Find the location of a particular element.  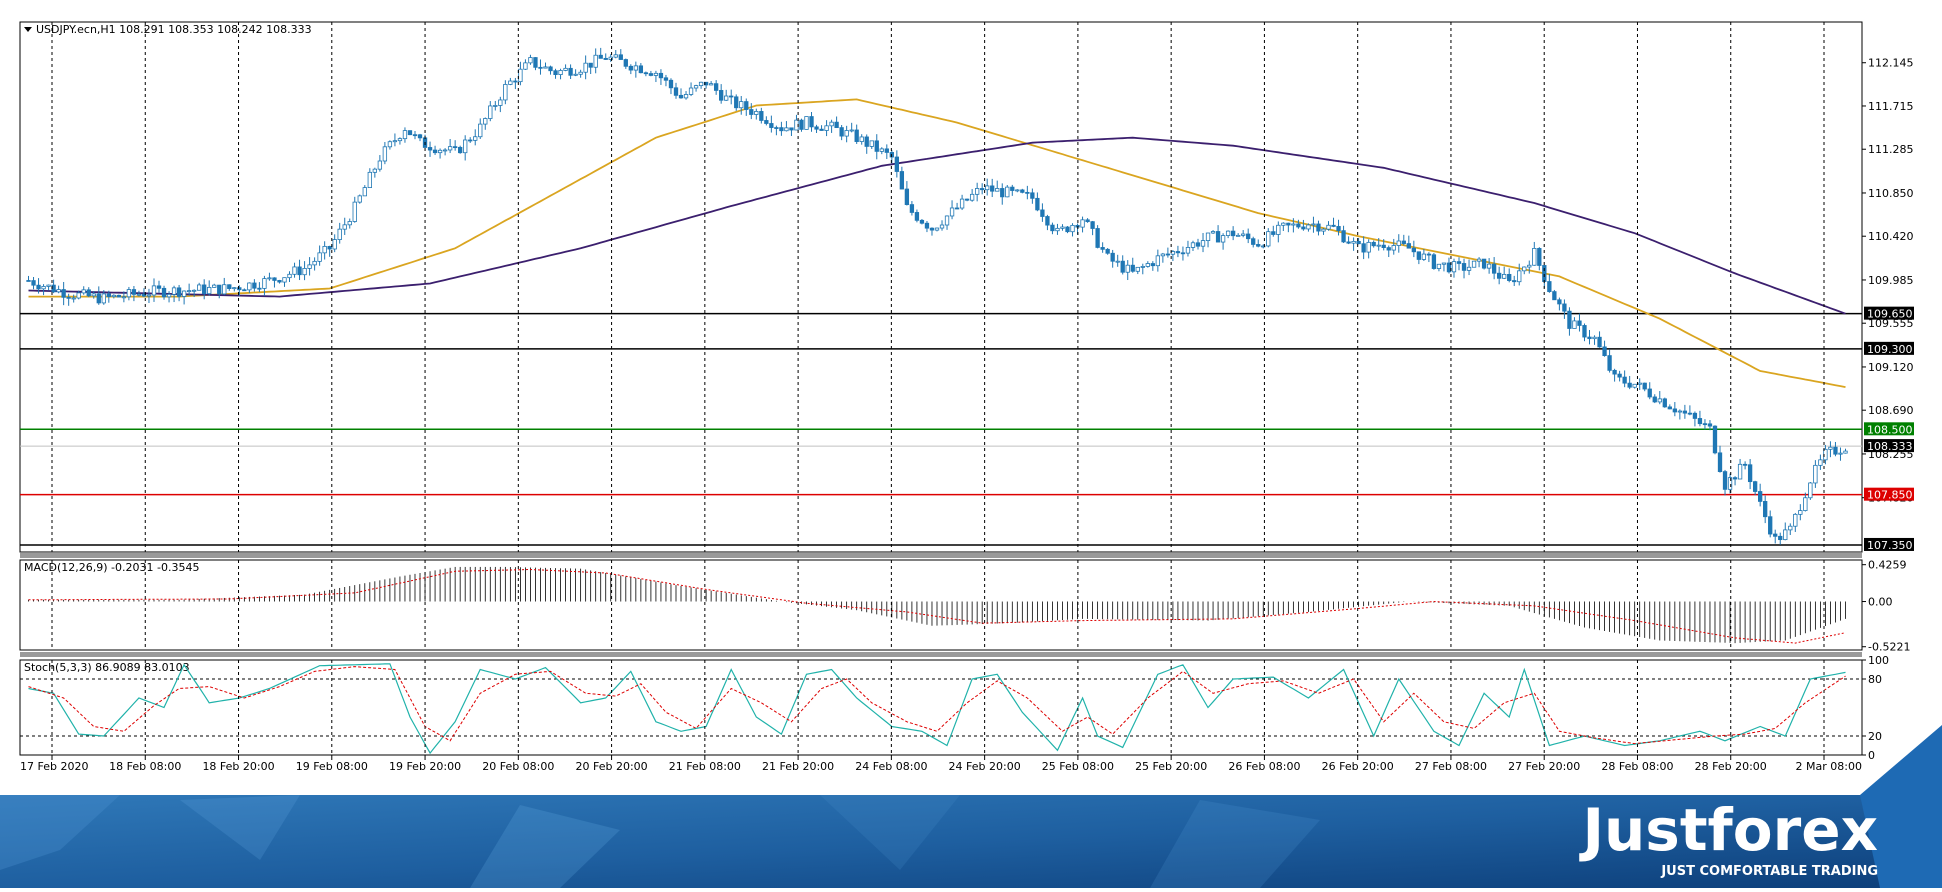

level-tag-label: 109.300 is located at coordinates (1890, 349).